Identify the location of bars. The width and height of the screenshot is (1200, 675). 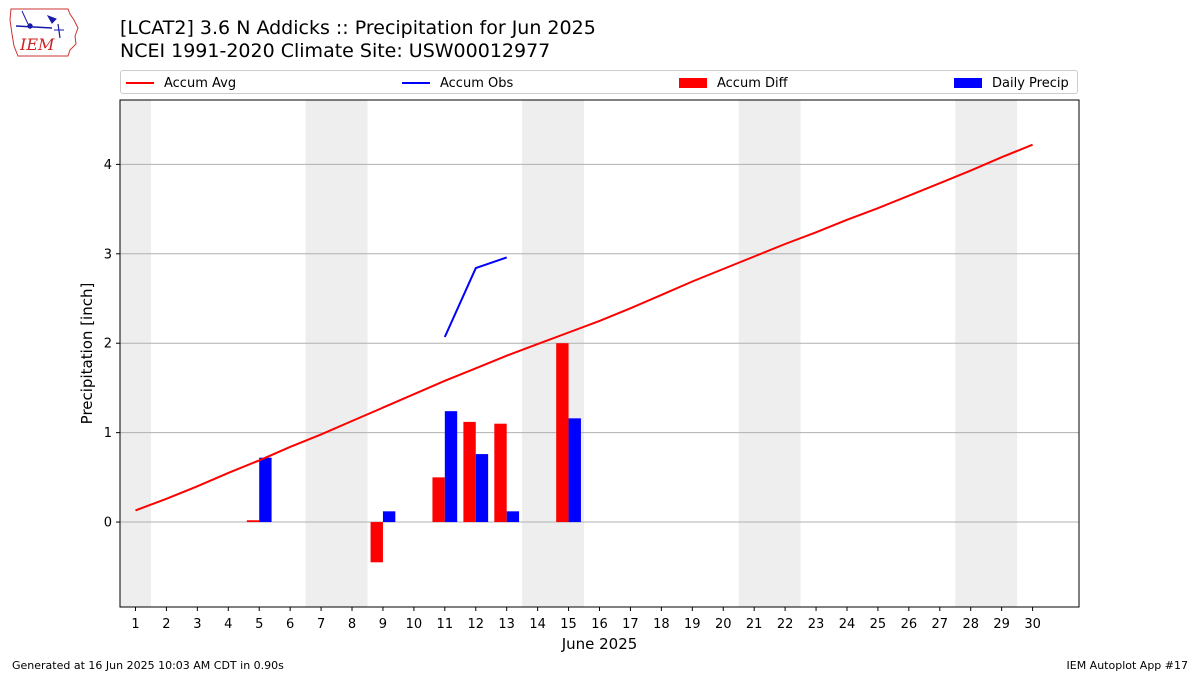
(413, 453).